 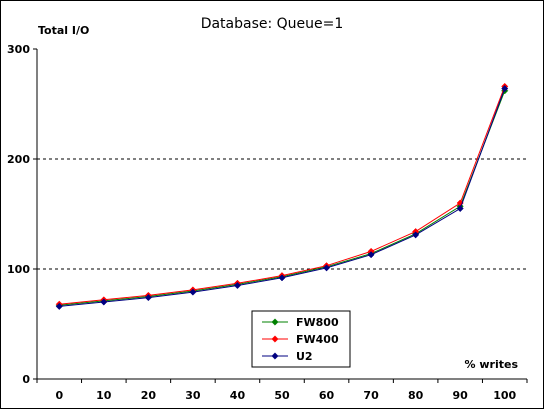 What do you see at coordinates (193, 395) in the screenshot?
I see `x-tick-label: 30` at bounding box center [193, 395].